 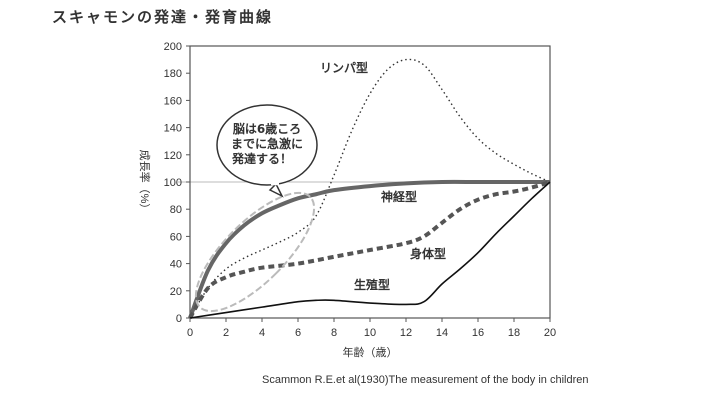 I want to click on y-tick-label: 20, so click(x=176, y=292).